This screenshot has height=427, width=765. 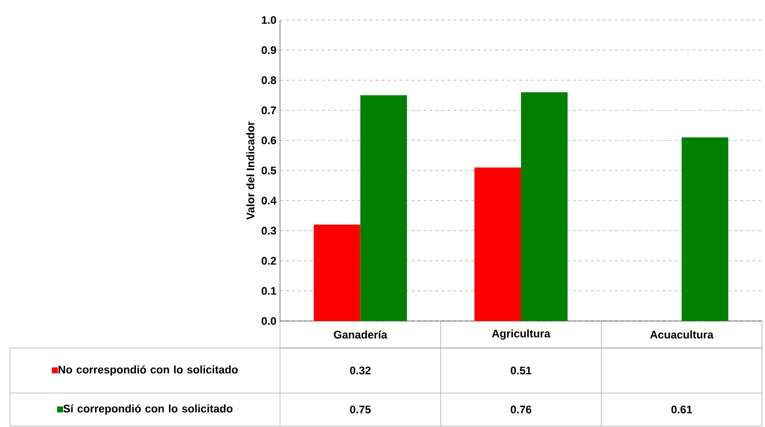 I want to click on y-tick-label: 0.7, so click(x=269, y=110).